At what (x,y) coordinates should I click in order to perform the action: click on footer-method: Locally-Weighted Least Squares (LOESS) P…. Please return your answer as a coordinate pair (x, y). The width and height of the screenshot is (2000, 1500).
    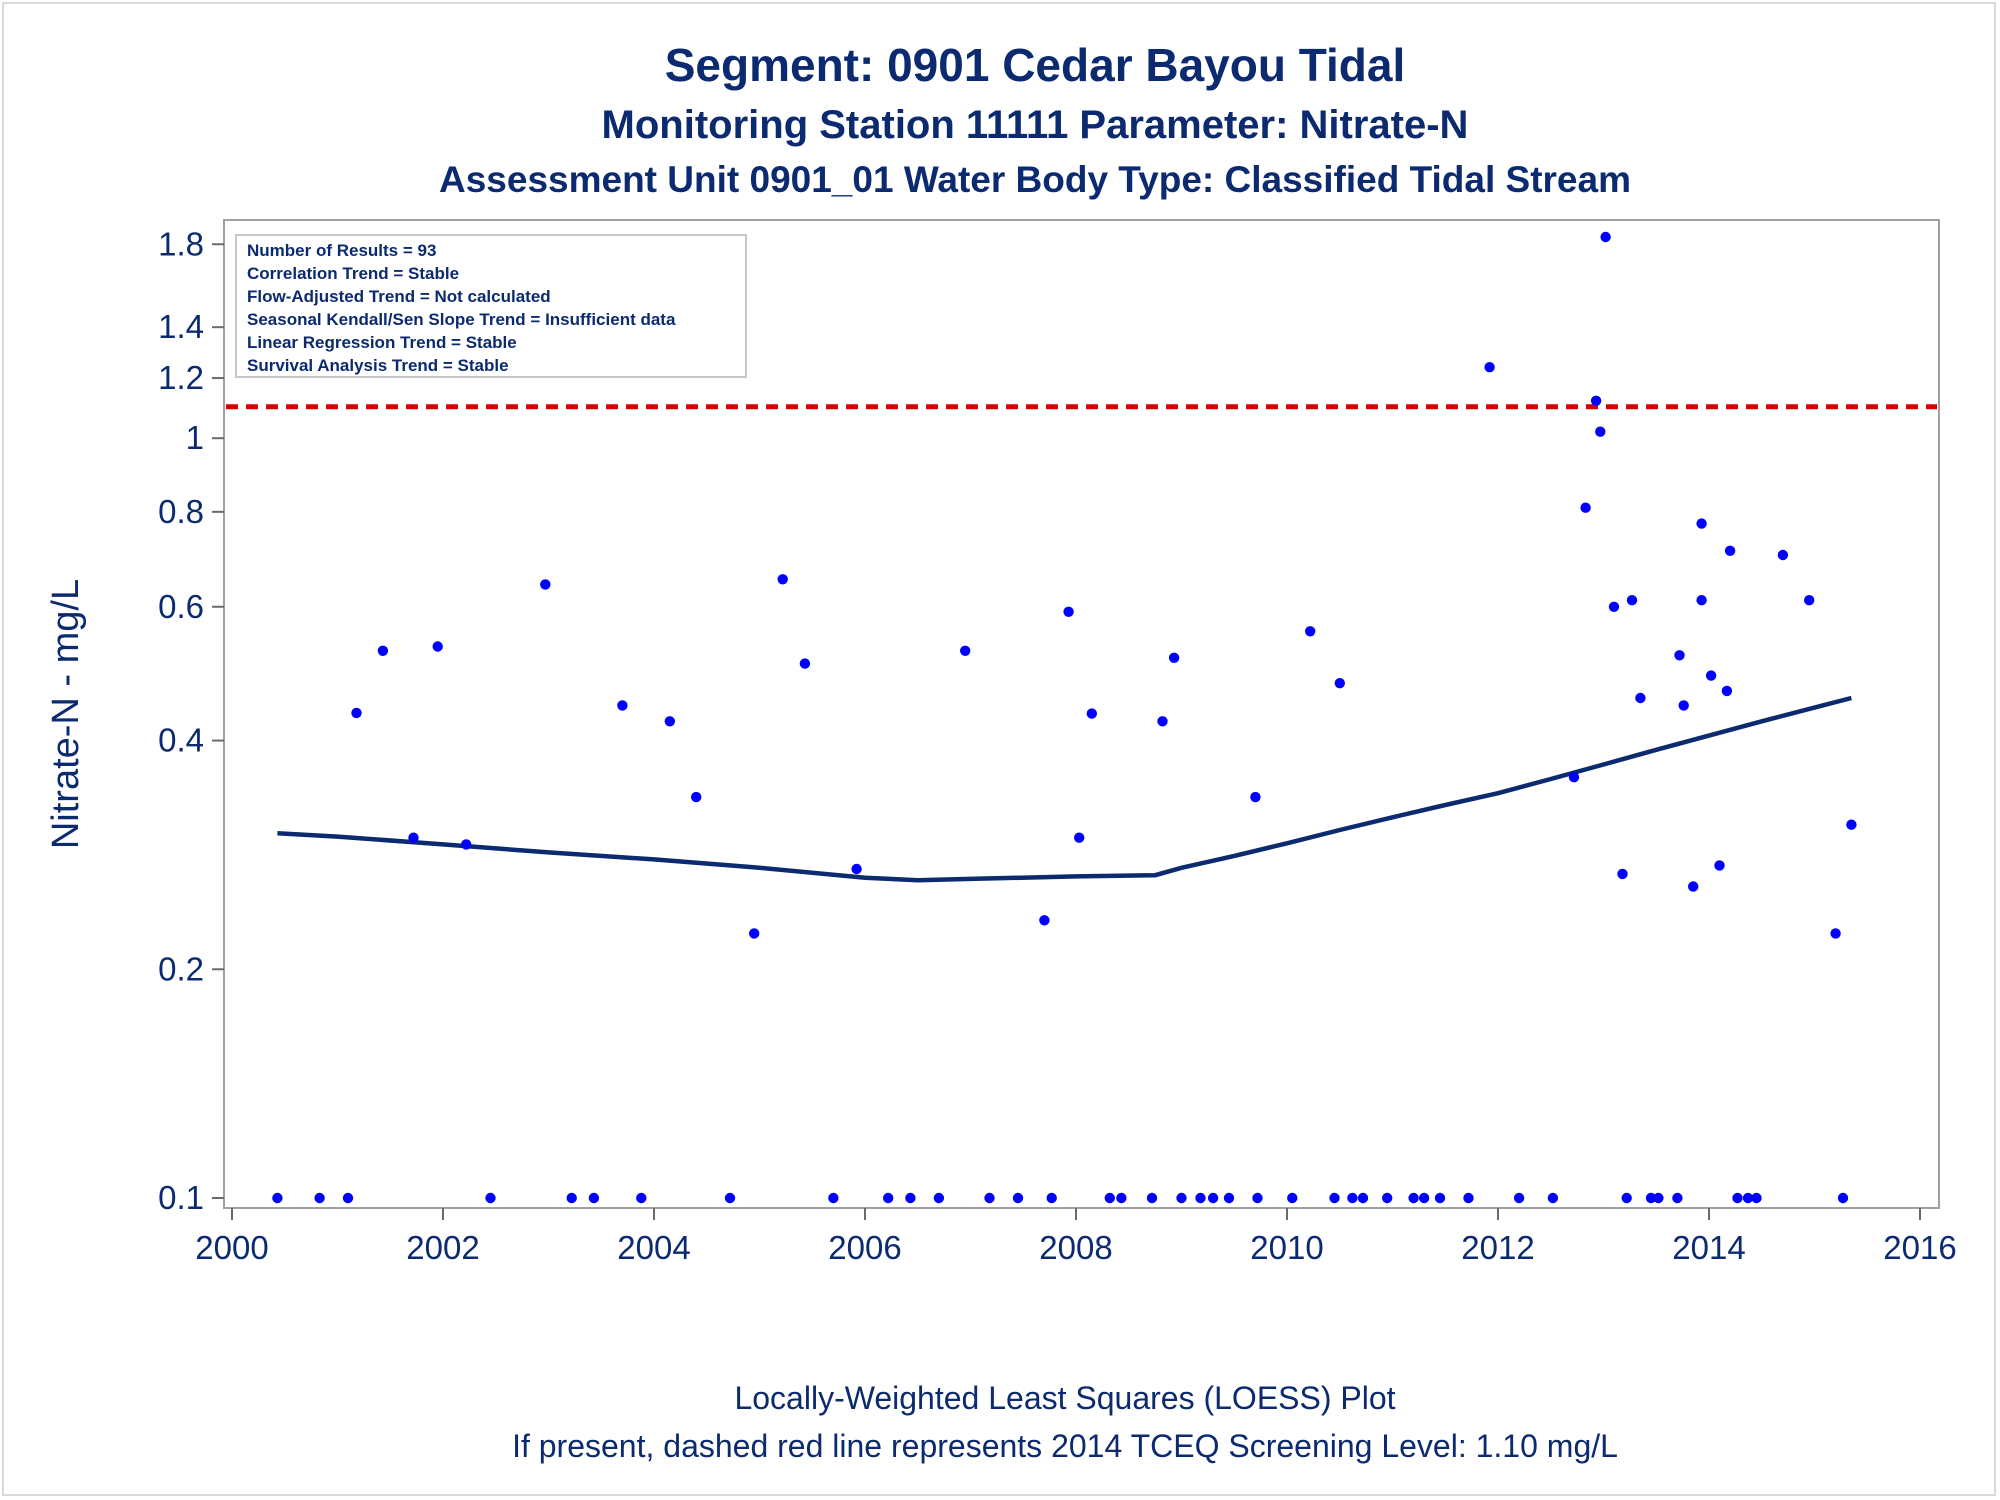
    Looking at the image, I should click on (1065, 1398).